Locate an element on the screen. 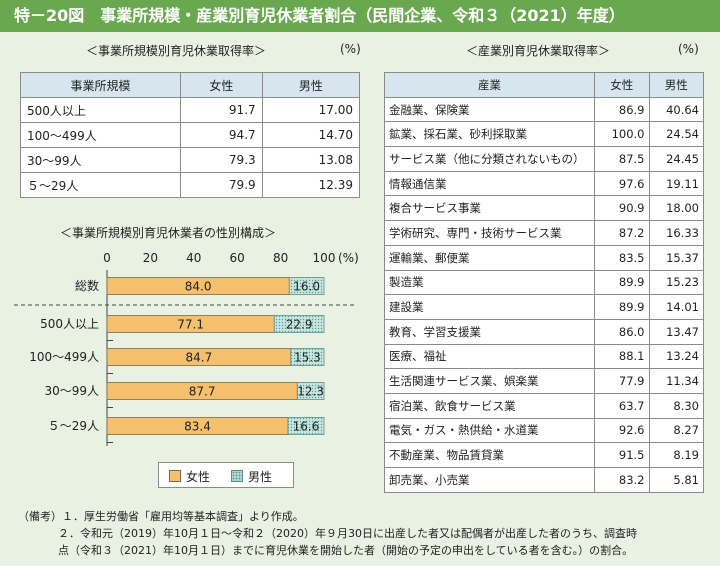  table-row: 宿泊業、飲食サービス業 63.7 8.30 is located at coordinates (544, 405).